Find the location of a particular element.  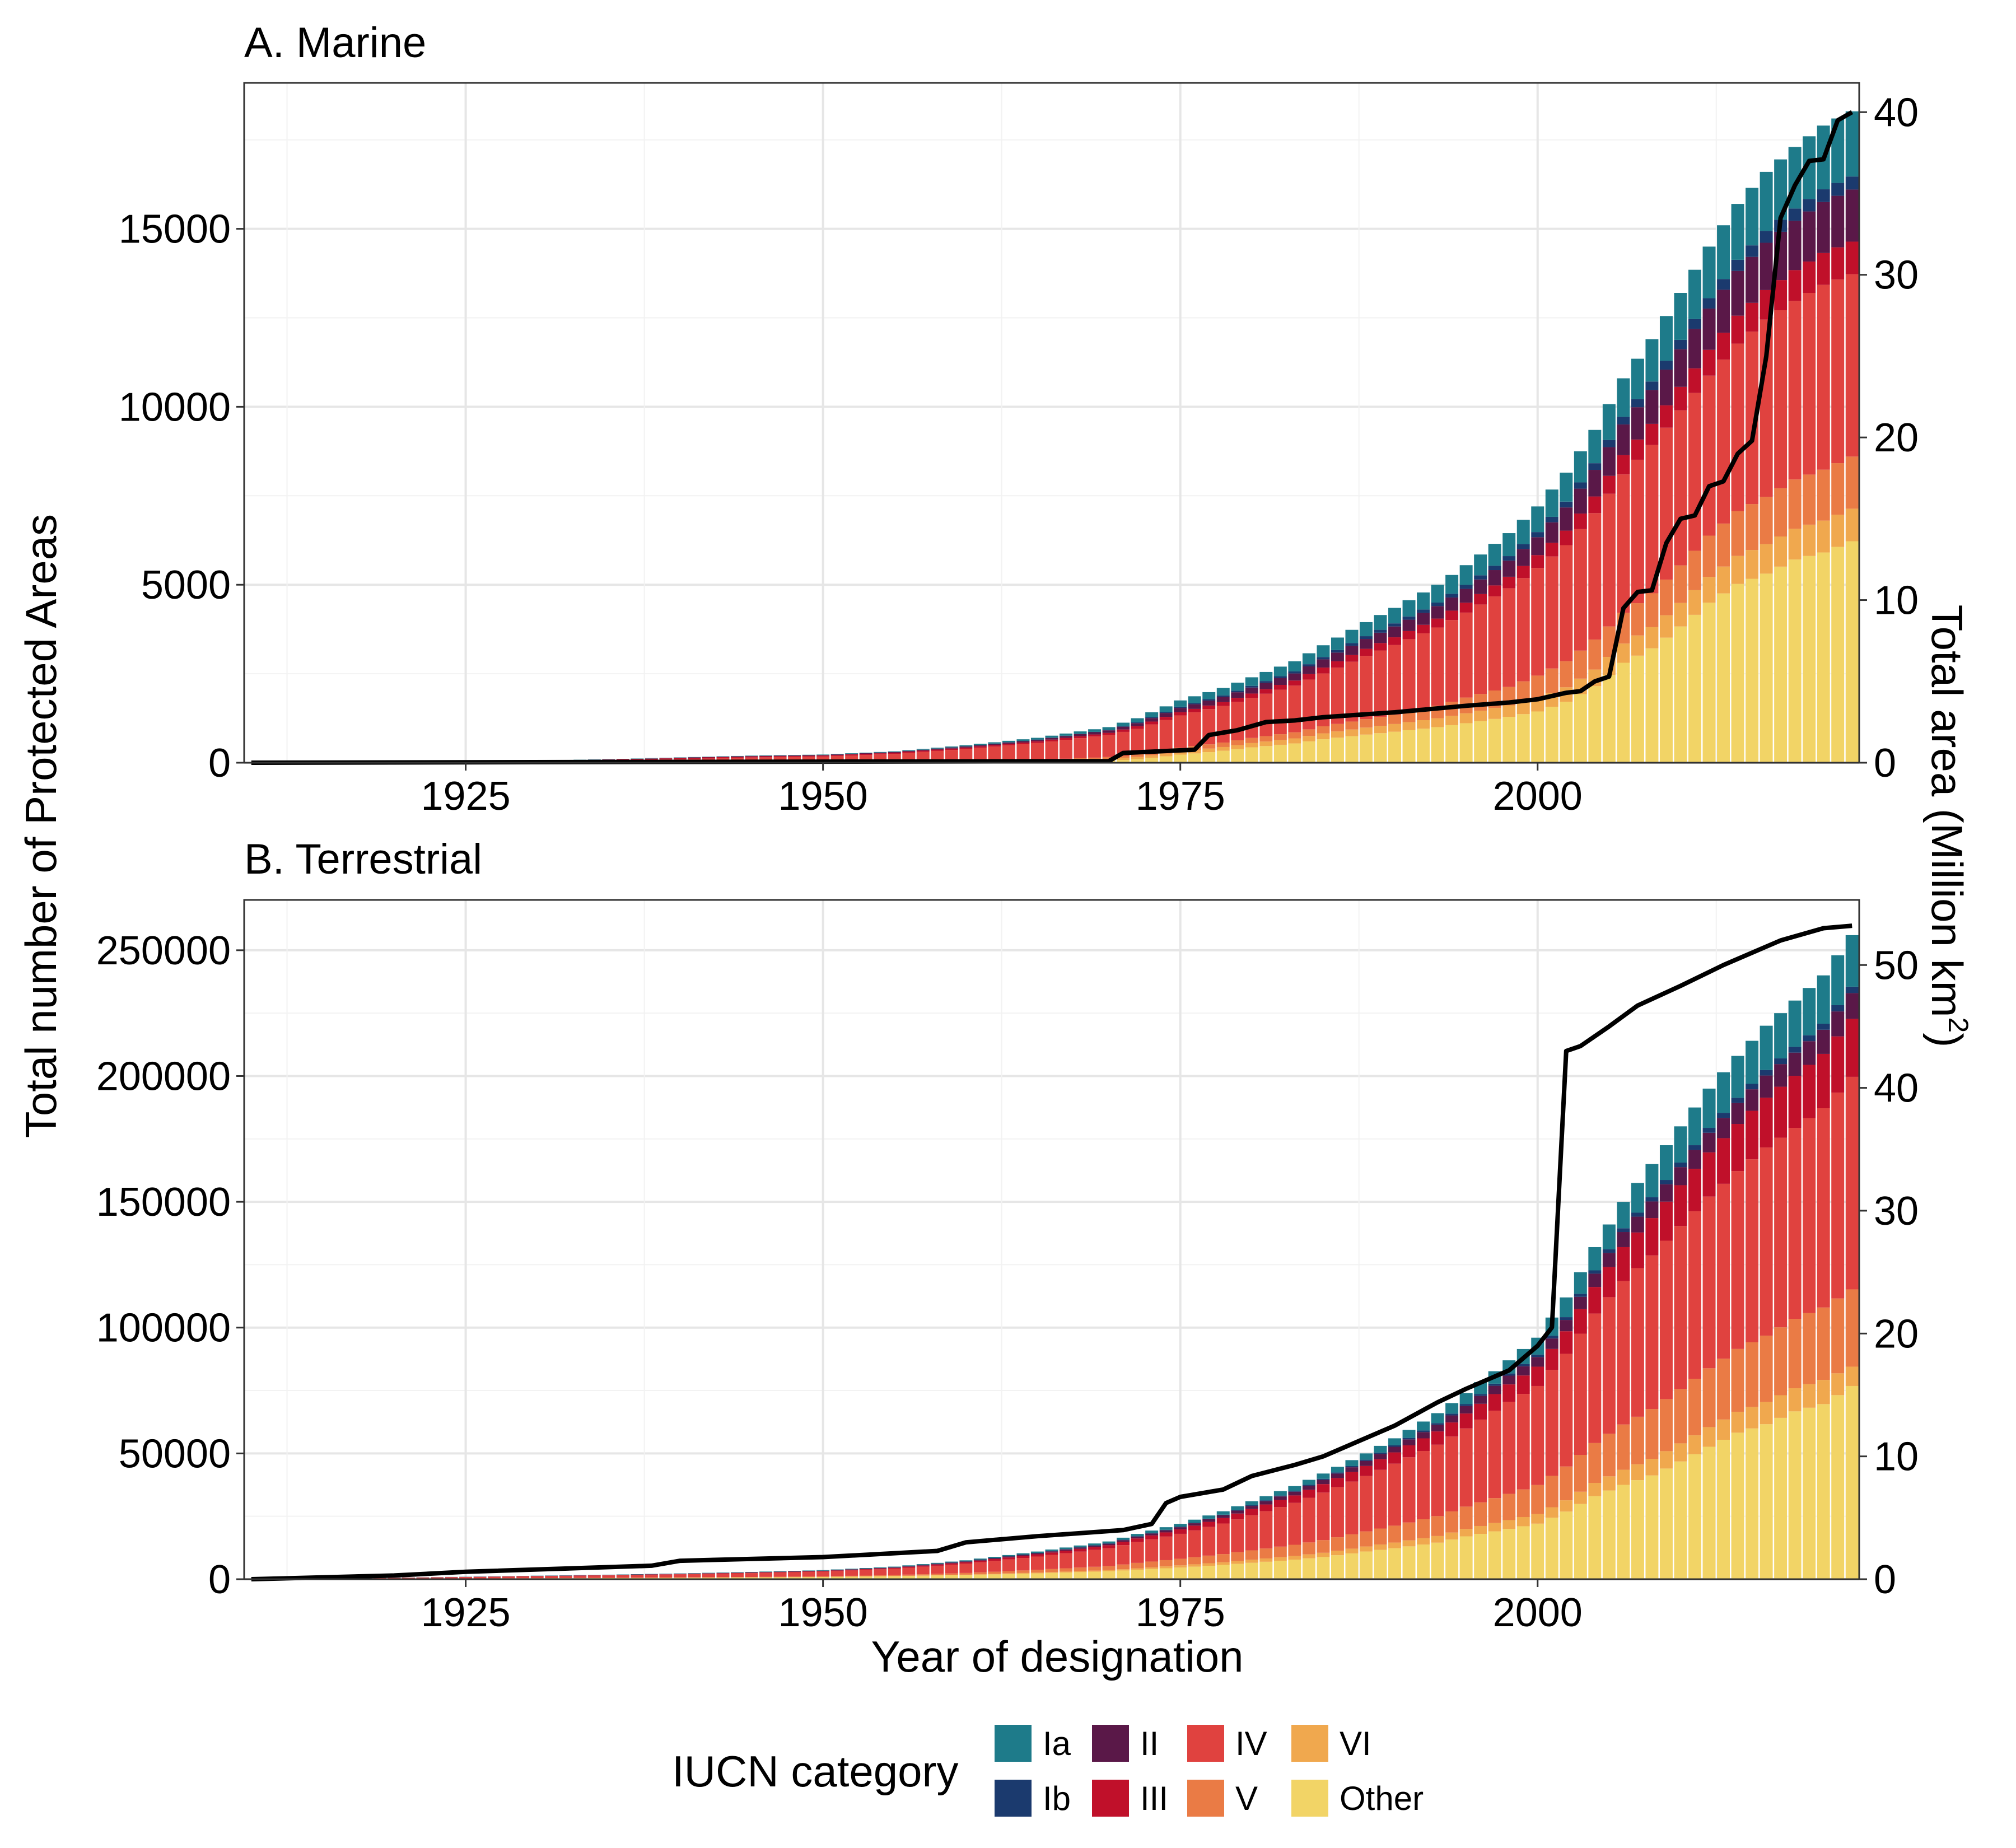

y2-tick-label: 40 is located at coordinates (1897, 113).